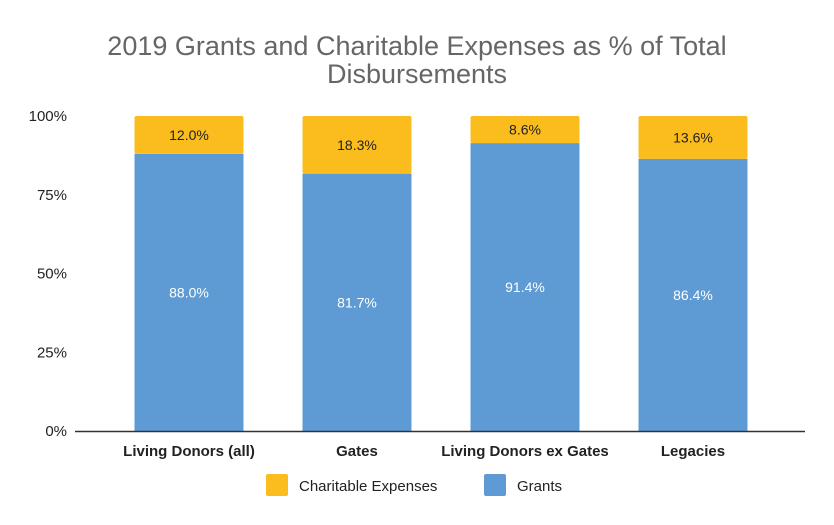 This screenshot has height=525, width=834. I want to click on data-label-grants: 88.0%, so click(189, 292).